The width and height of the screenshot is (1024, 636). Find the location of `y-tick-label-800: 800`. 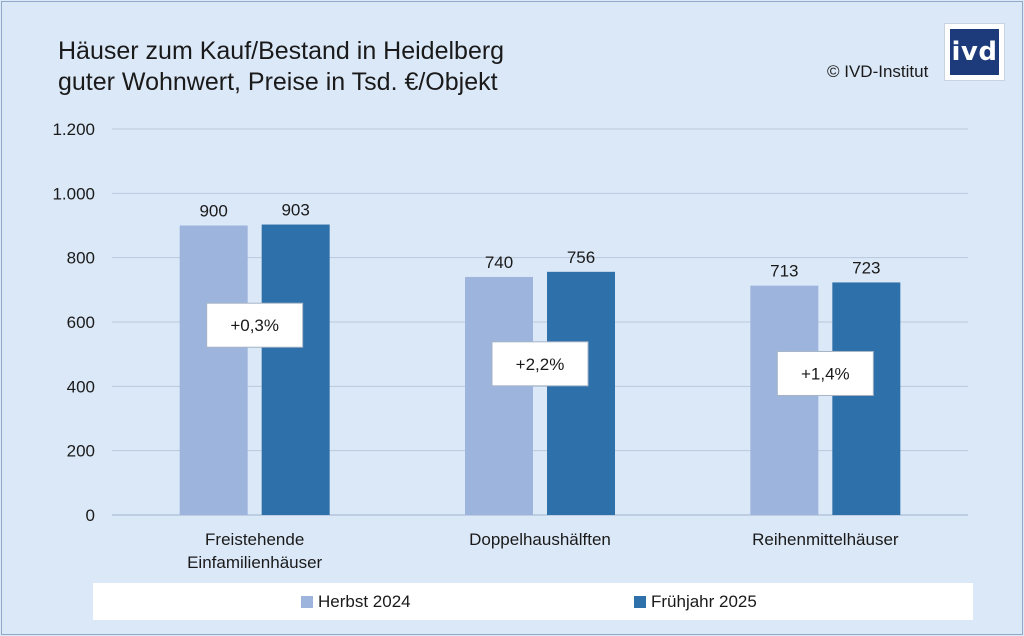

y-tick-label-800: 800 is located at coordinates (81, 258).